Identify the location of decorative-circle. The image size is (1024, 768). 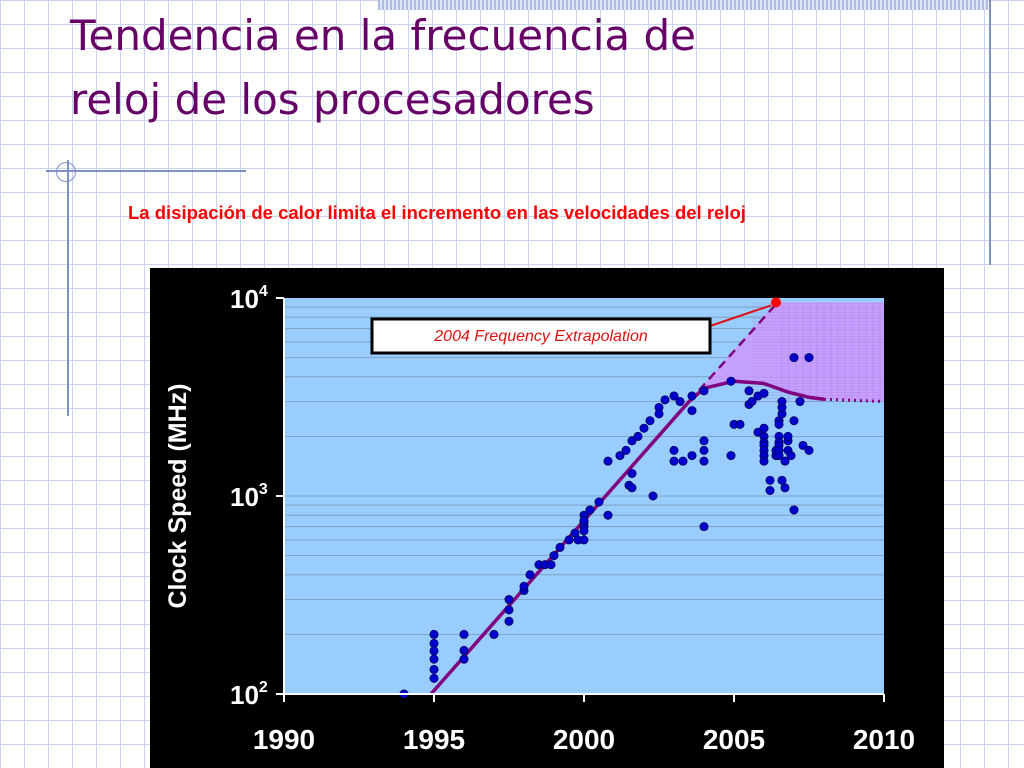
(66, 172).